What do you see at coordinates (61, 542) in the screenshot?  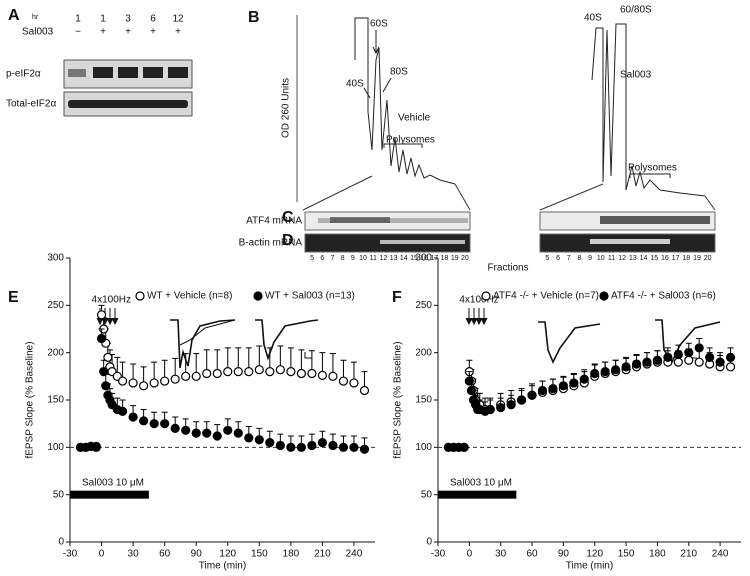 I see `y-tick-label: 0` at bounding box center [61, 542].